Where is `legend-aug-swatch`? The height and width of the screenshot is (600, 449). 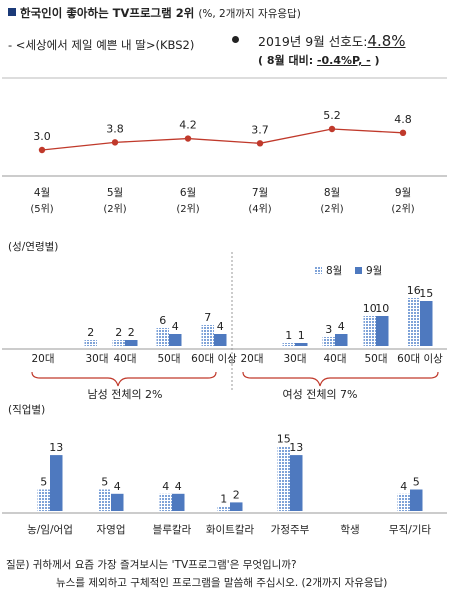 legend-aug-swatch is located at coordinates (318, 270).